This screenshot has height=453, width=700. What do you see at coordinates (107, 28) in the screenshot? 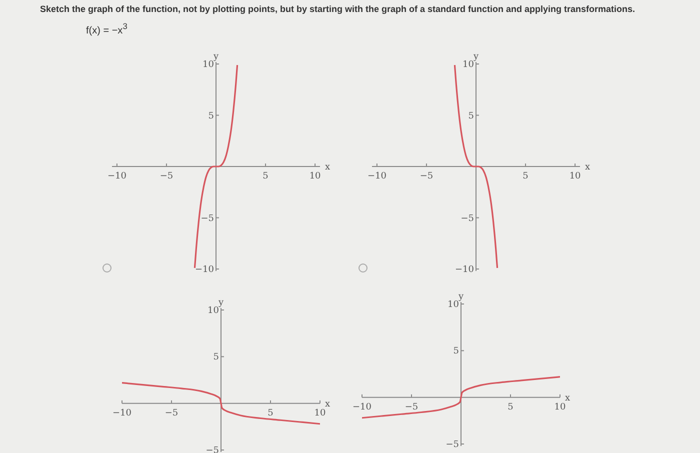
I see `chart-subtitle: f(x) = −x$^{3}$` at bounding box center [107, 28].